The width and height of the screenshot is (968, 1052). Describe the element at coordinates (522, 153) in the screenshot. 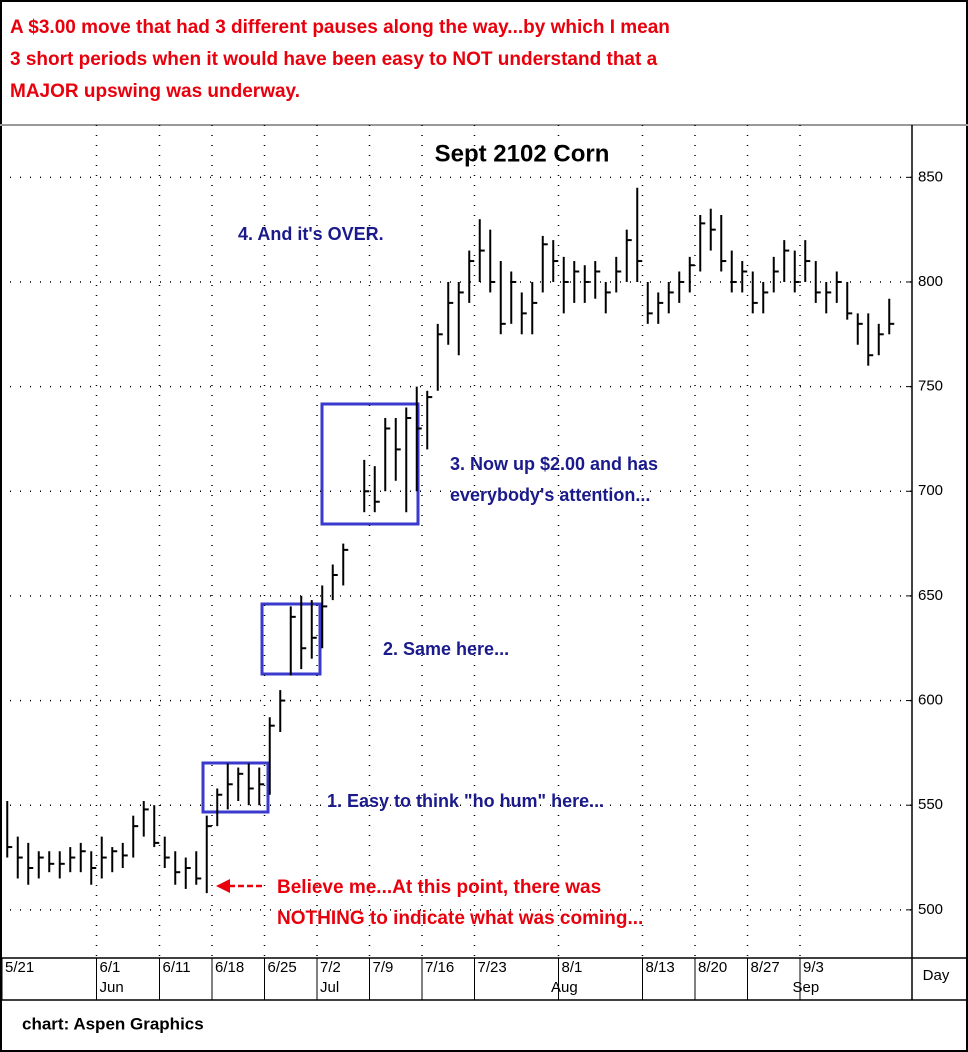

I see `chart-title: Sept 2102 Corn` at that location.